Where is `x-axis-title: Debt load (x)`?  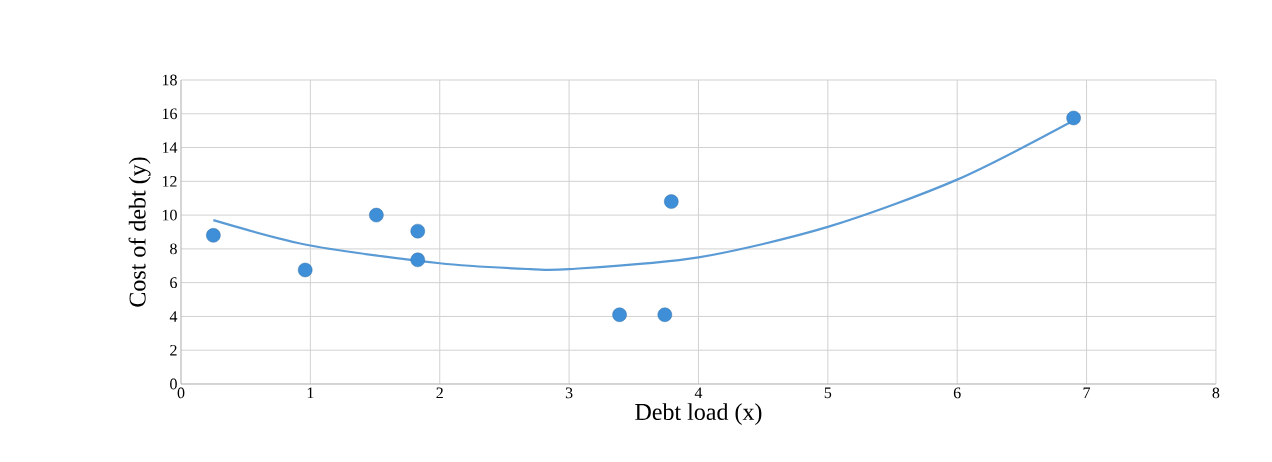 x-axis-title: Debt load (x) is located at coordinates (698, 414).